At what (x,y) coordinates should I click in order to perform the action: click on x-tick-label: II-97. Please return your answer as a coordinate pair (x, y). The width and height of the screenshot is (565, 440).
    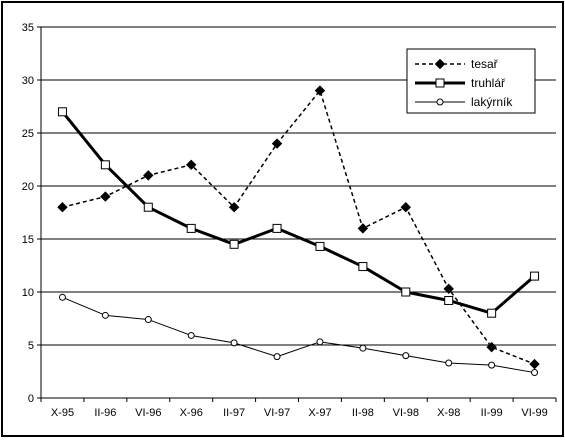
    Looking at the image, I should click on (234, 413).